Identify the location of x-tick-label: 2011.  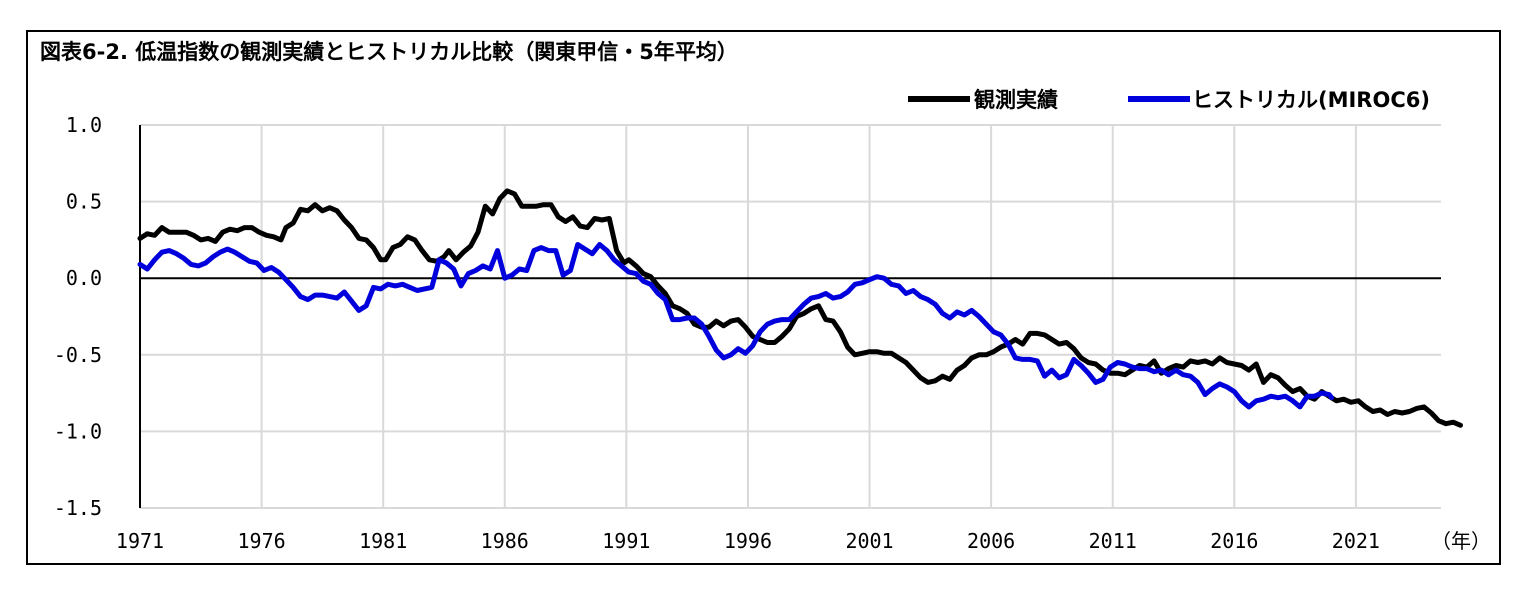
(1113, 541).